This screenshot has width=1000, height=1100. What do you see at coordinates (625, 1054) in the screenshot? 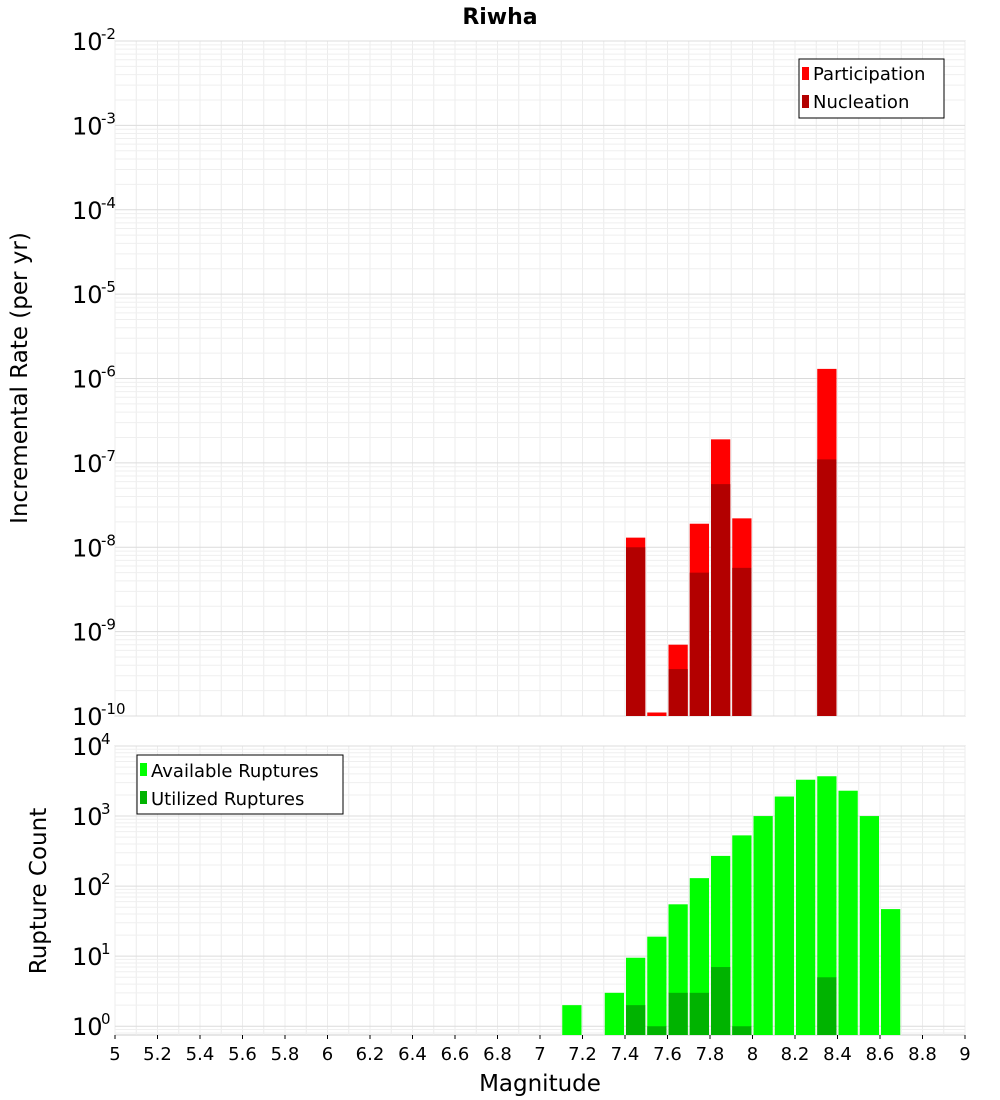
I see `x-tick-label: 7.4` at bounding box center [625, 1054].